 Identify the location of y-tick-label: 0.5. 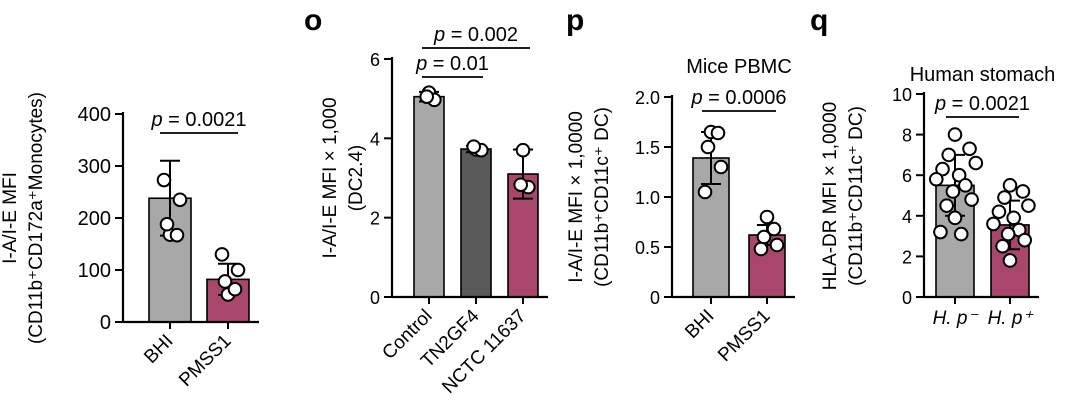
(647, 248).